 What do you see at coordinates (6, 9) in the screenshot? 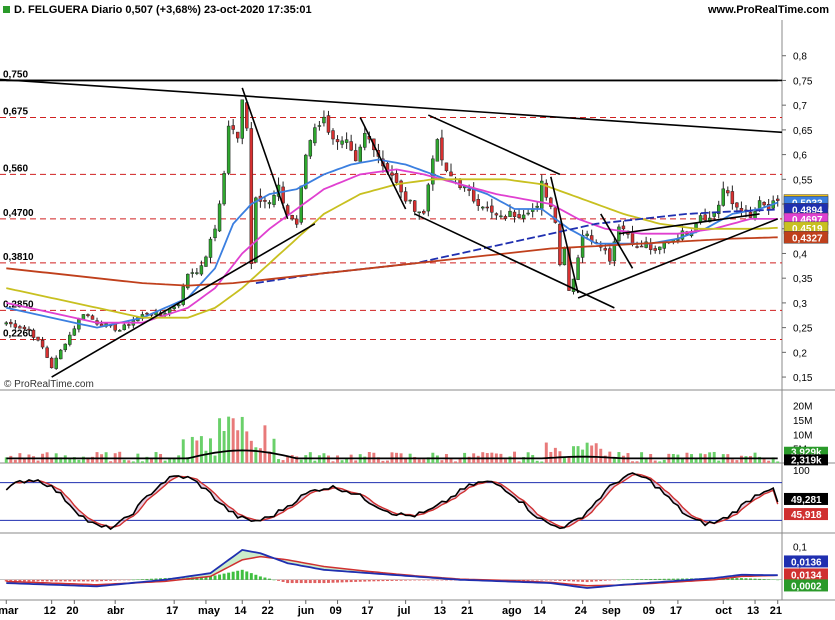
I see `series-color-icon` at bounding box center [6, 9].